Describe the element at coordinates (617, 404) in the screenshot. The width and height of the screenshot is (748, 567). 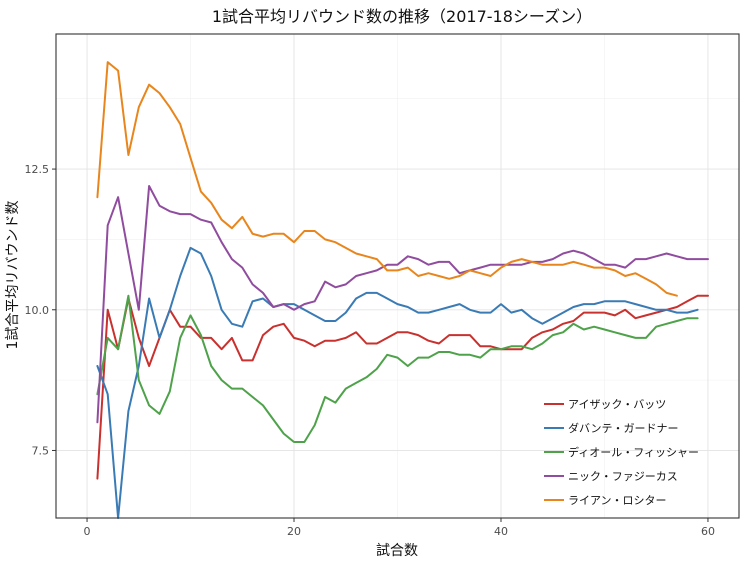
I see `legend-label: アイザック・バッツ` at that location.